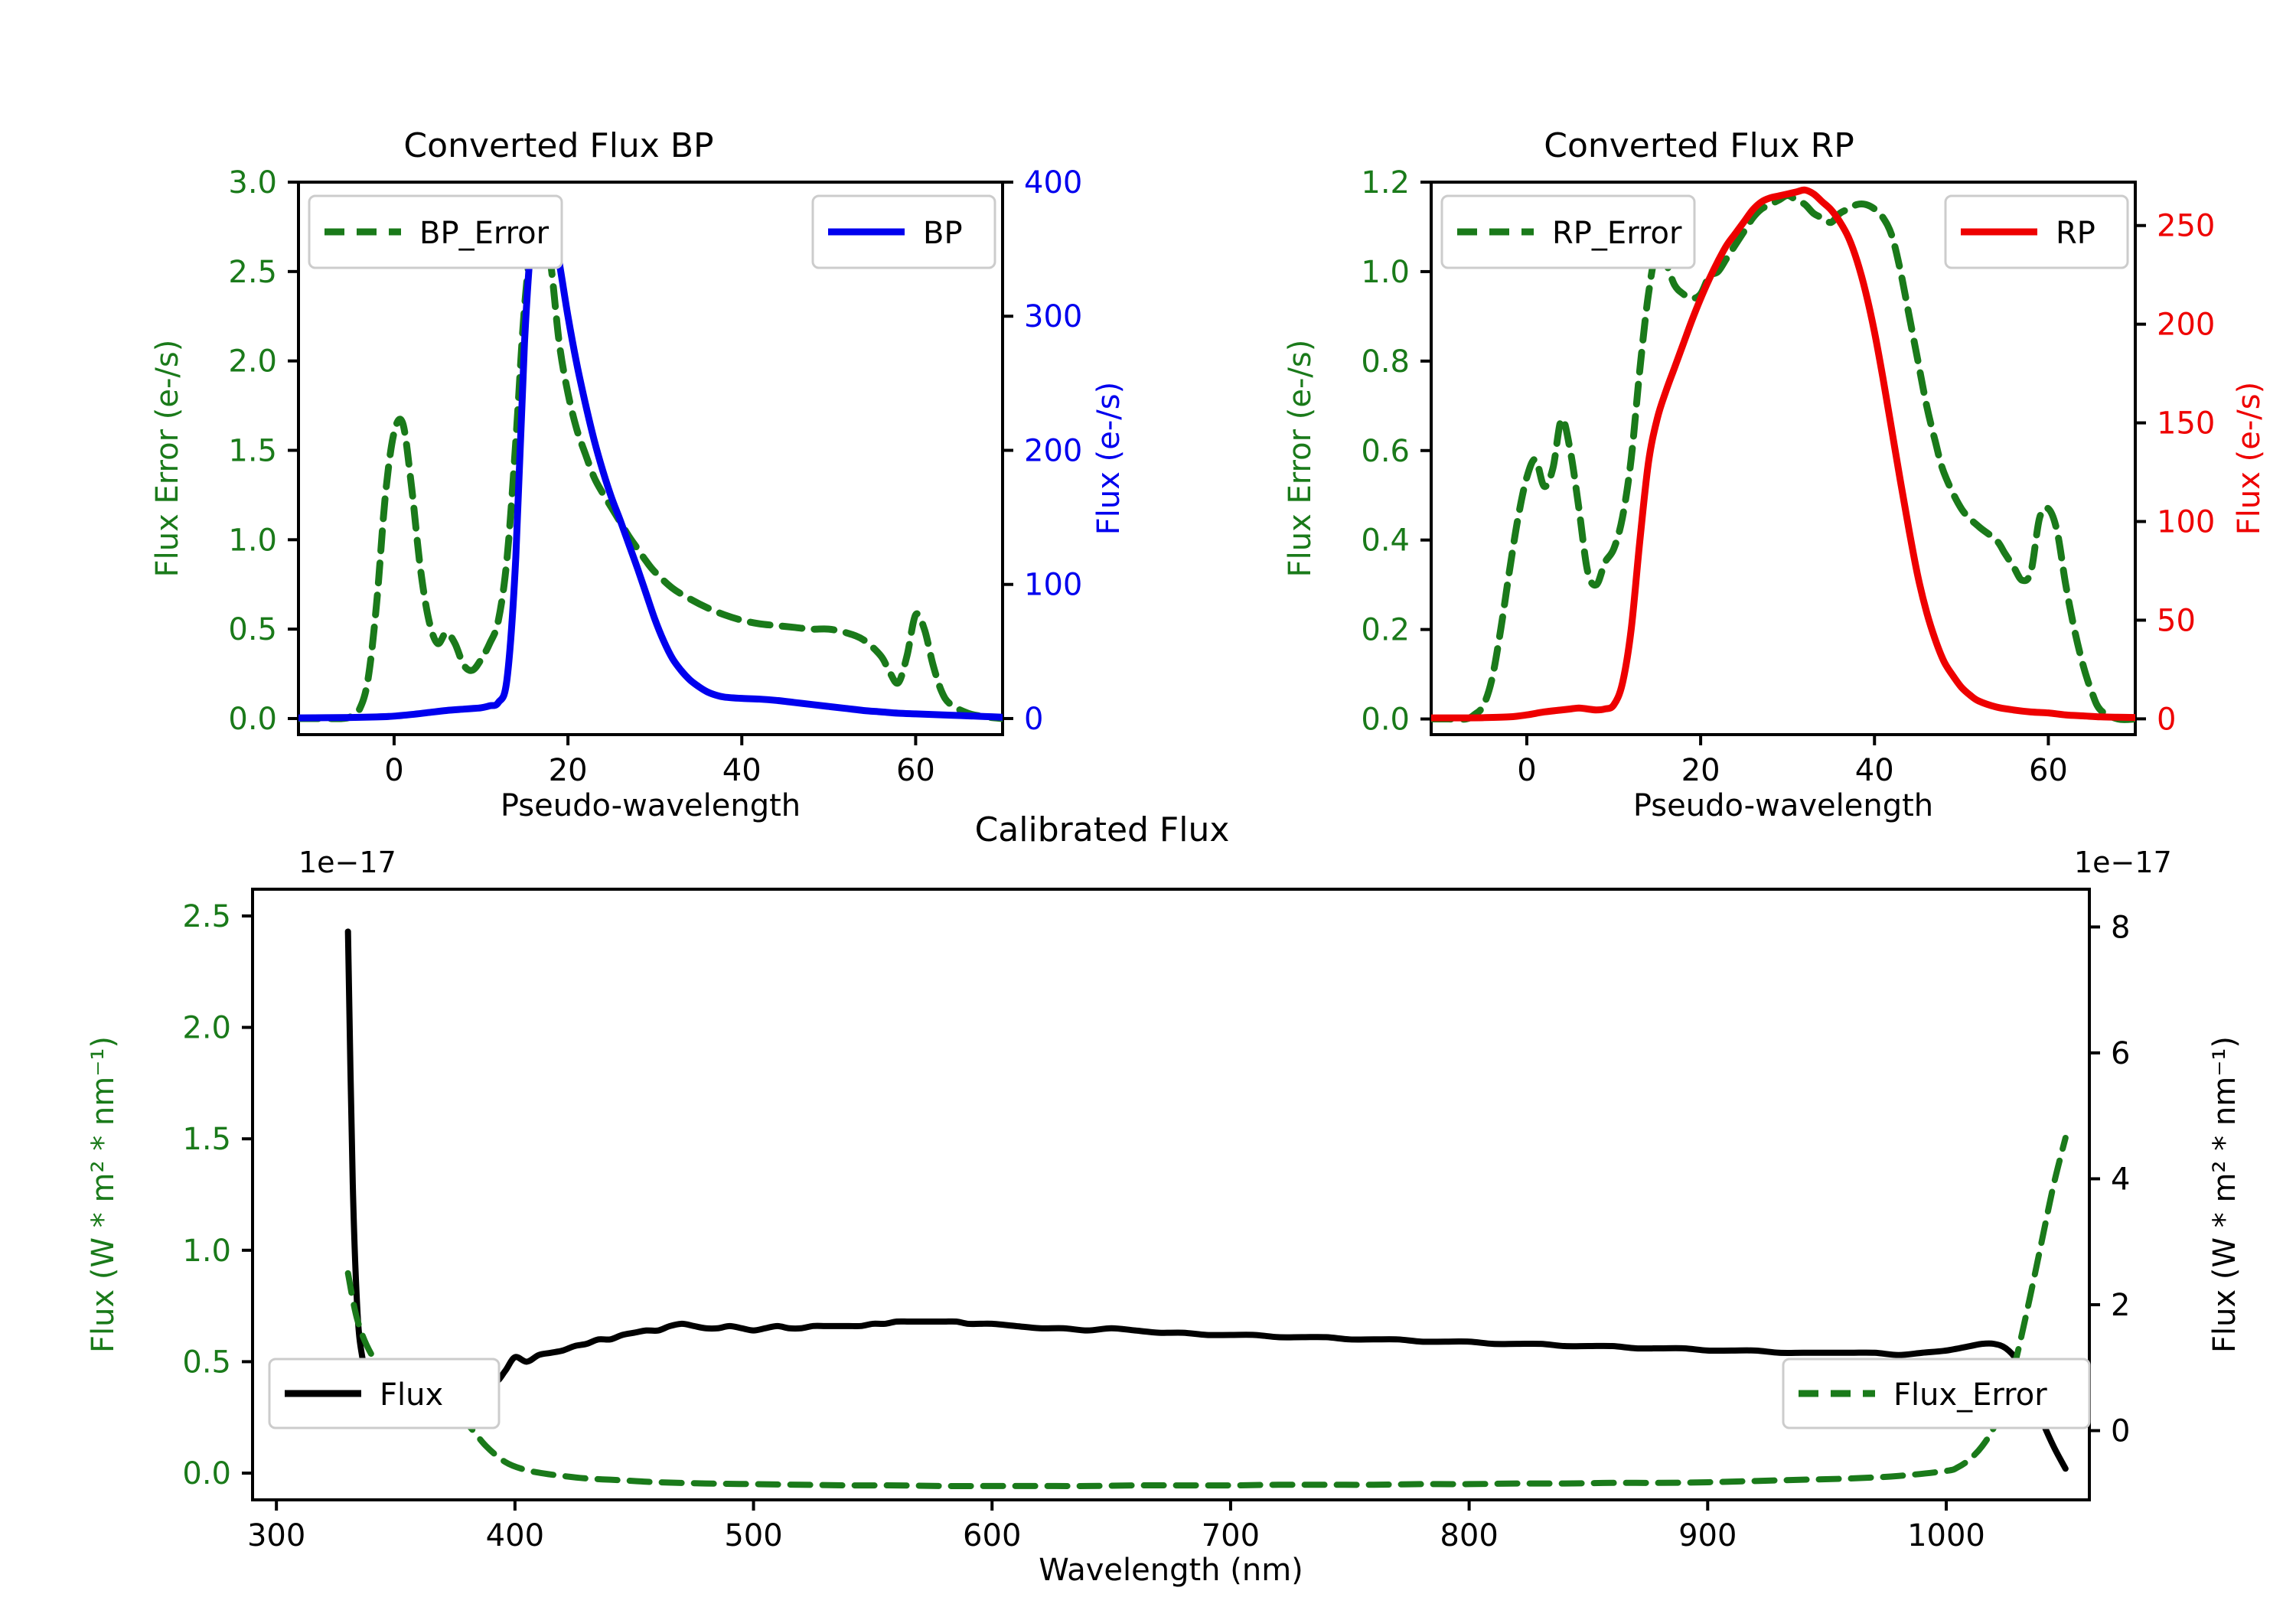  I want to click on bp-axes-frame, so click(650, 458).